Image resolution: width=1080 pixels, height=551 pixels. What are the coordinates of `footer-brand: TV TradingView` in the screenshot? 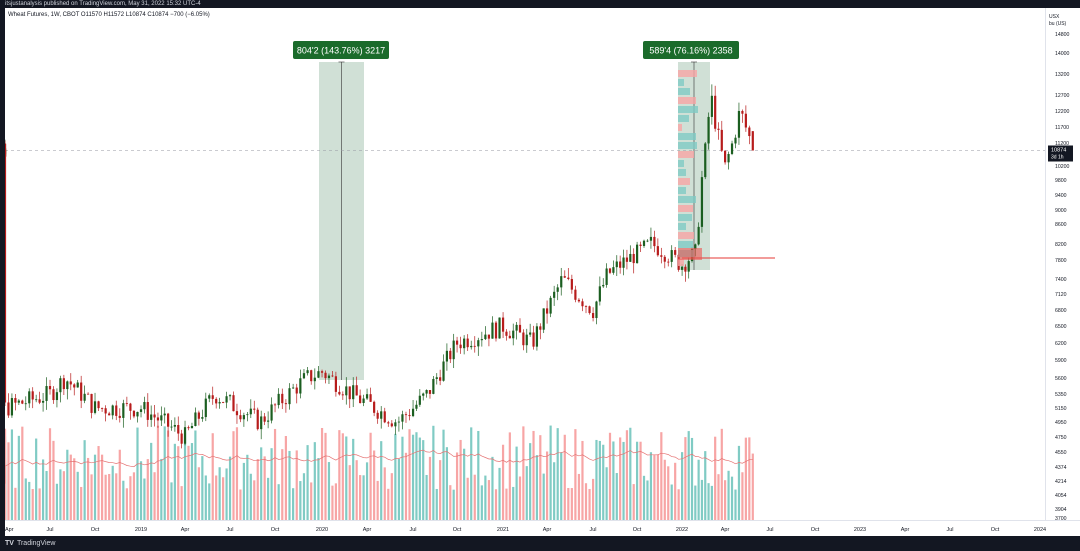 It's located at (30, 544).